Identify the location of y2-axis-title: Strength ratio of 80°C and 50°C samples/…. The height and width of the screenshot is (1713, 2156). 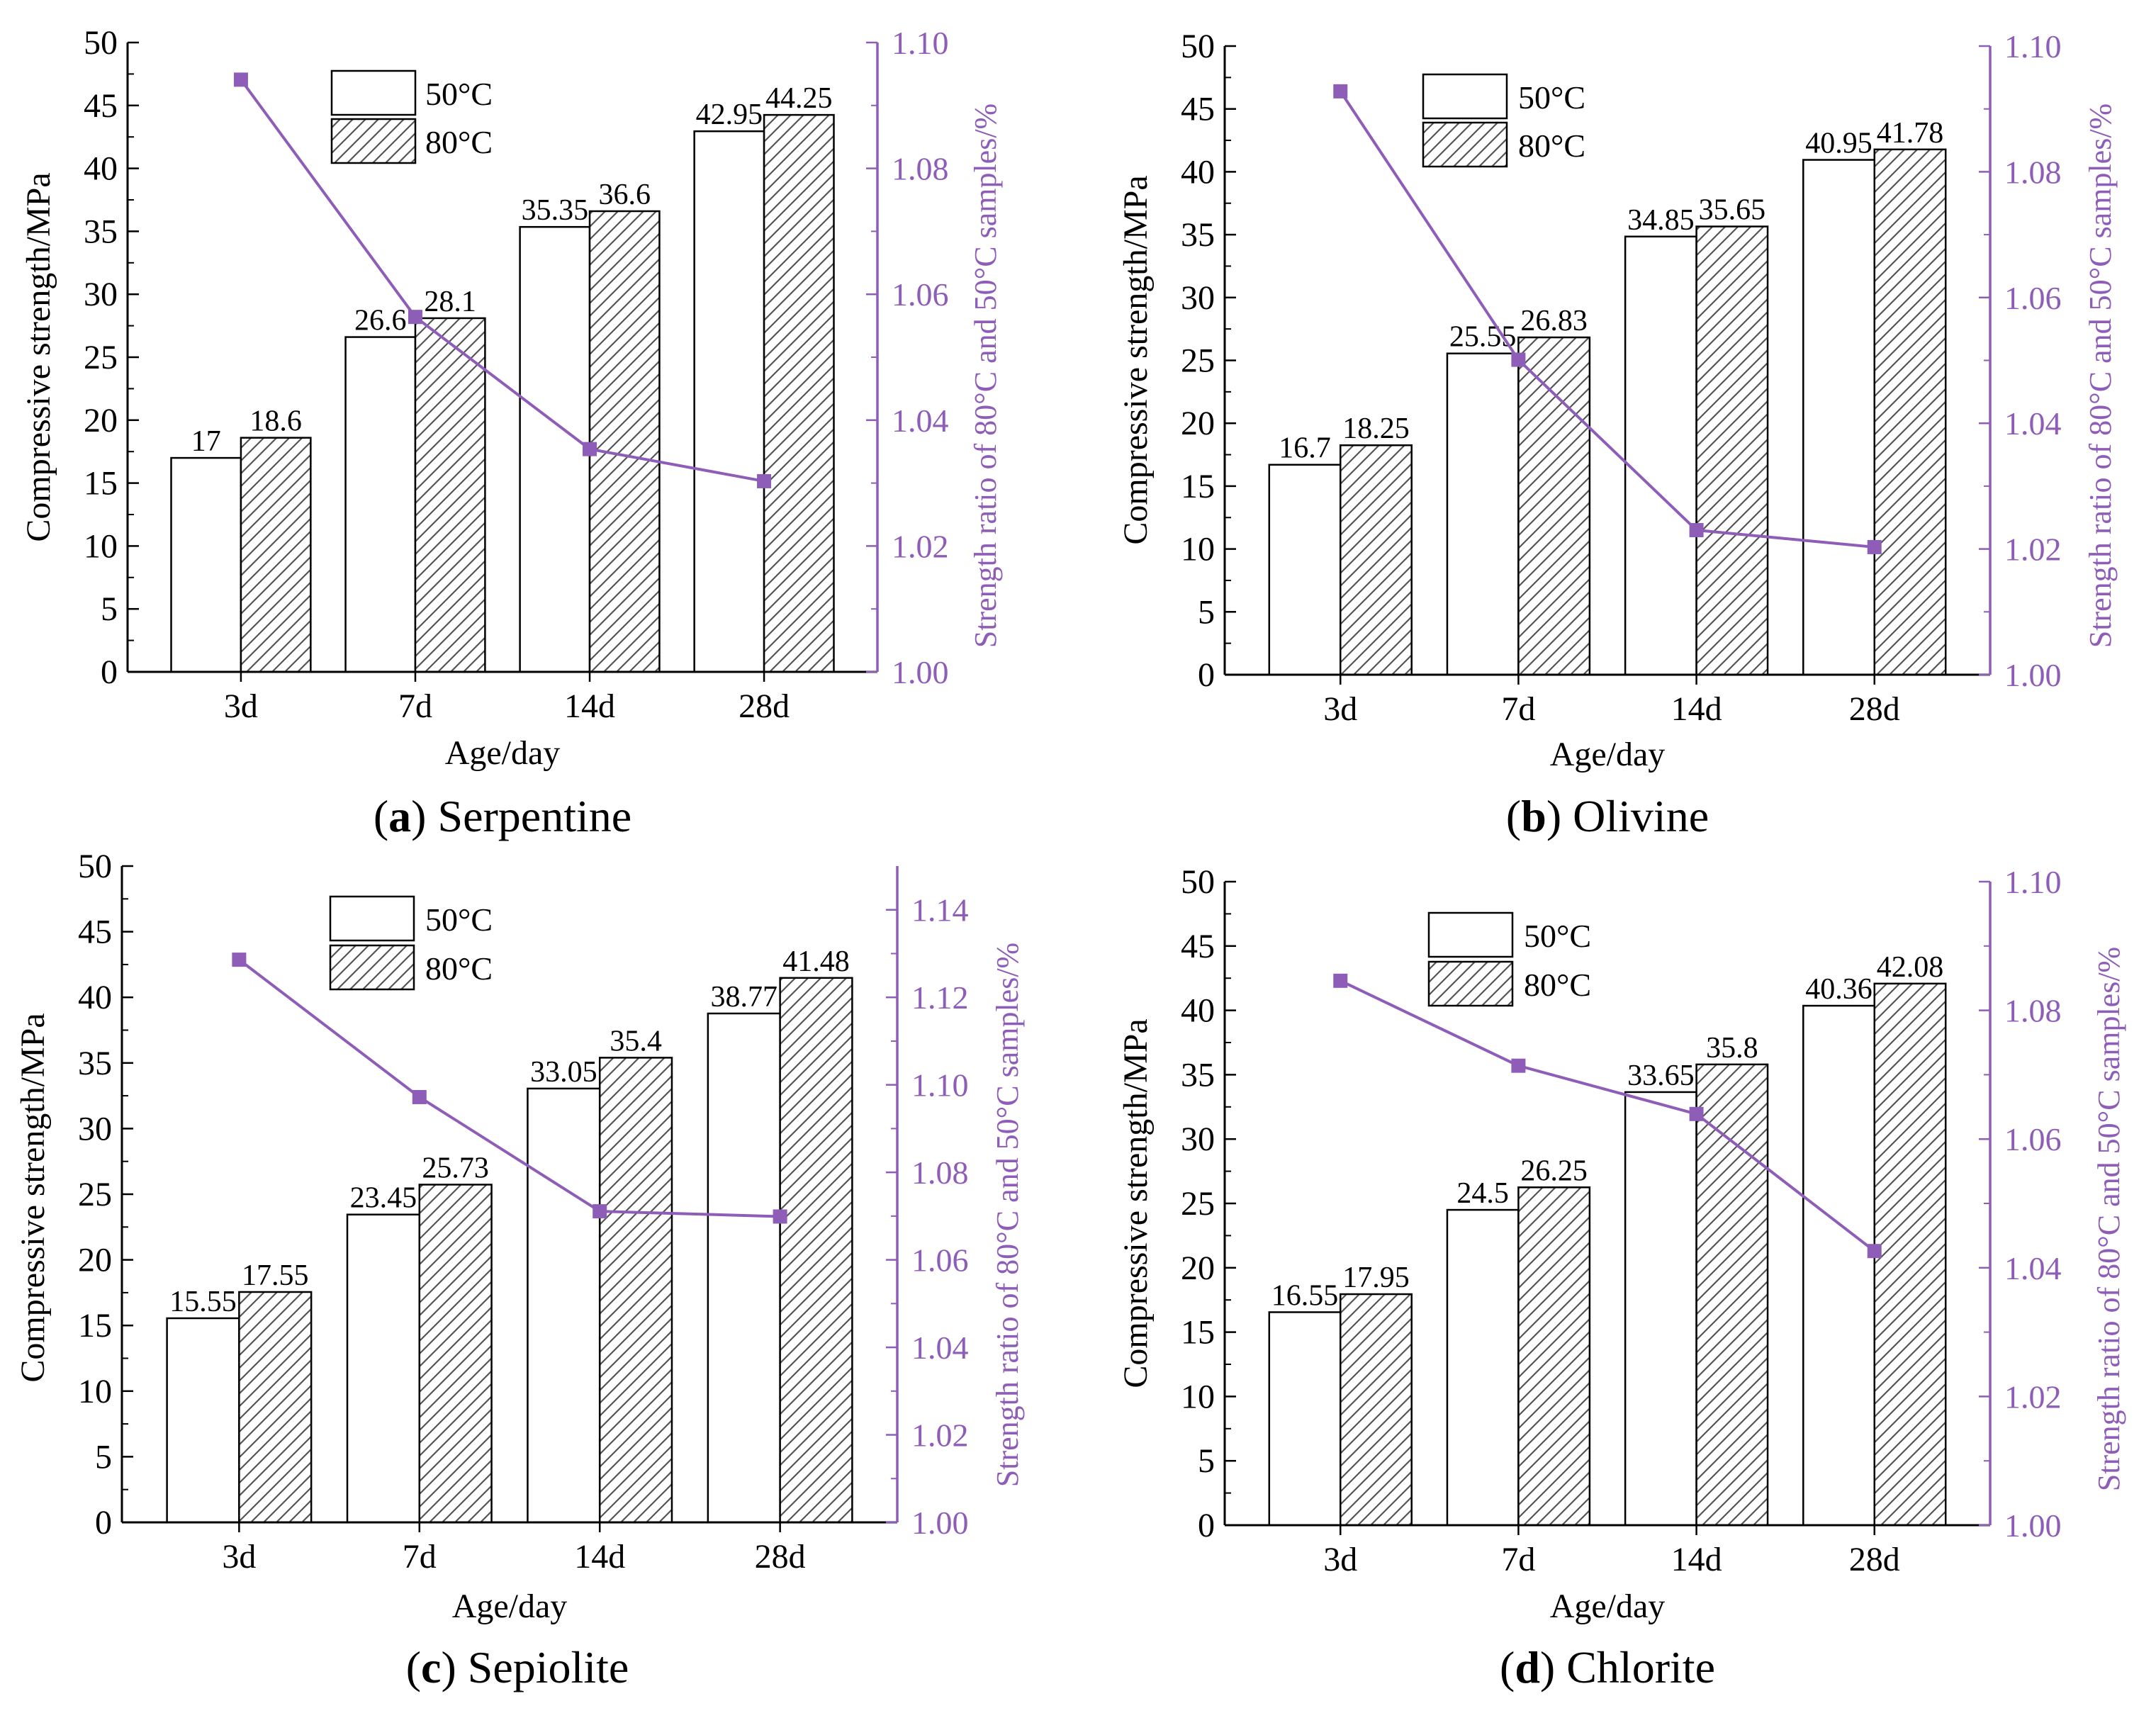
(1007, 1215).